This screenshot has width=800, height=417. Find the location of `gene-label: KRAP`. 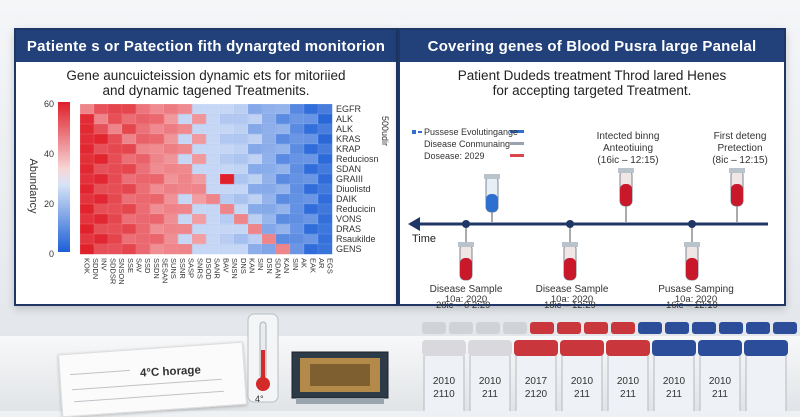

gene-label: KRAP is located at coordinates (348, 149).